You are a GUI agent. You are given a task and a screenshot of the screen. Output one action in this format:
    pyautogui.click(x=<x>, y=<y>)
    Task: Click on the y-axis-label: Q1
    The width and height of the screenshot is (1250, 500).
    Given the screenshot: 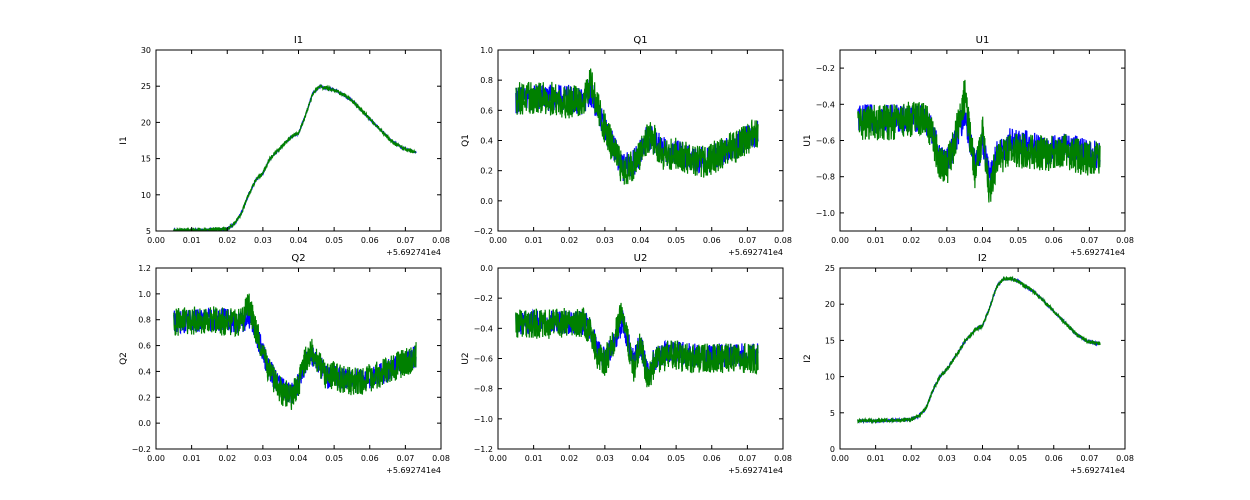 What is the action you would take?
    pyautogui.click(x=466, y=140)
    